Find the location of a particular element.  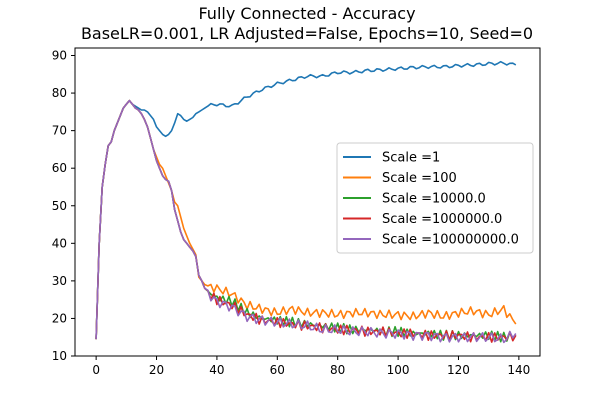

x-tick-label: 120 is located at coordinates (458, 370).